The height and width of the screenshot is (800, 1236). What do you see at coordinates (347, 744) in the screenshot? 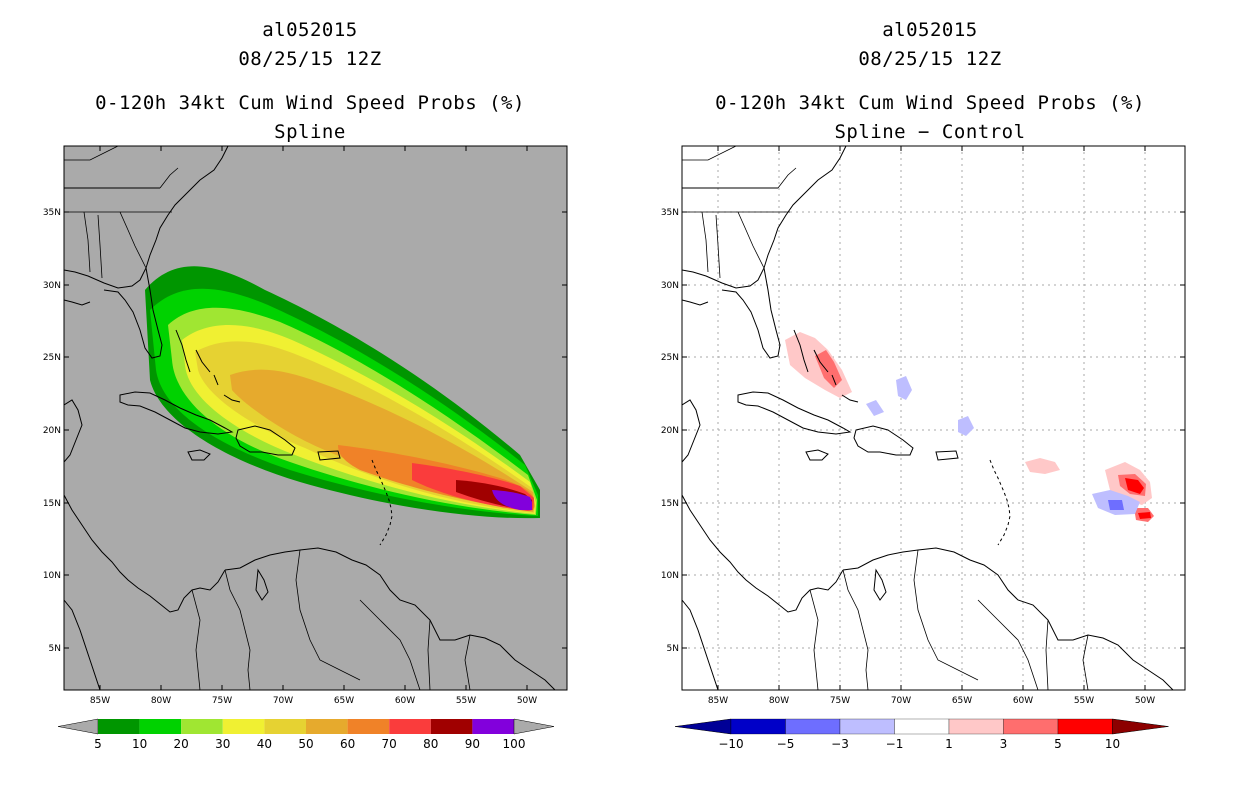
I see `left-colorbar-label: 60` at bounding box center [347, 744].